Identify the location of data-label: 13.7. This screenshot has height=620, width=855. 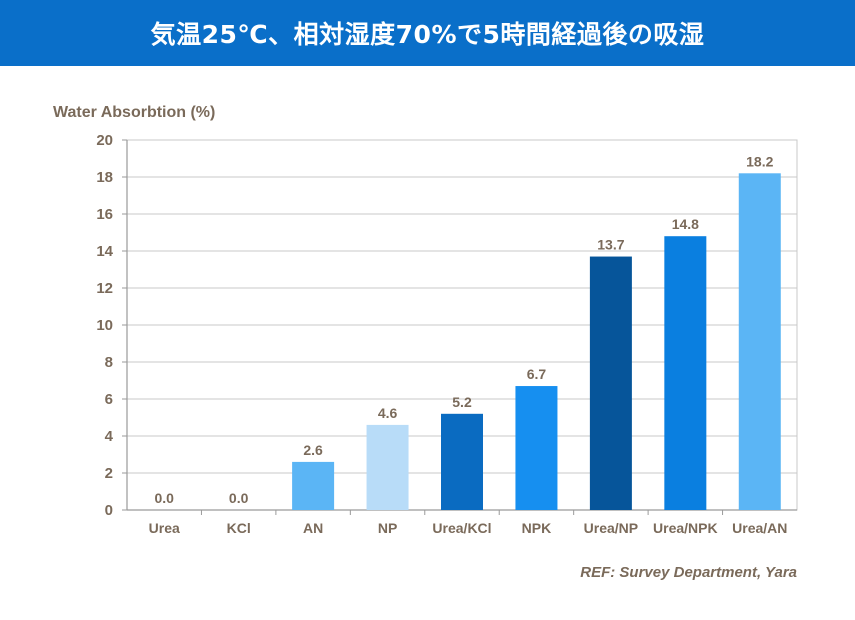
(610, 245).